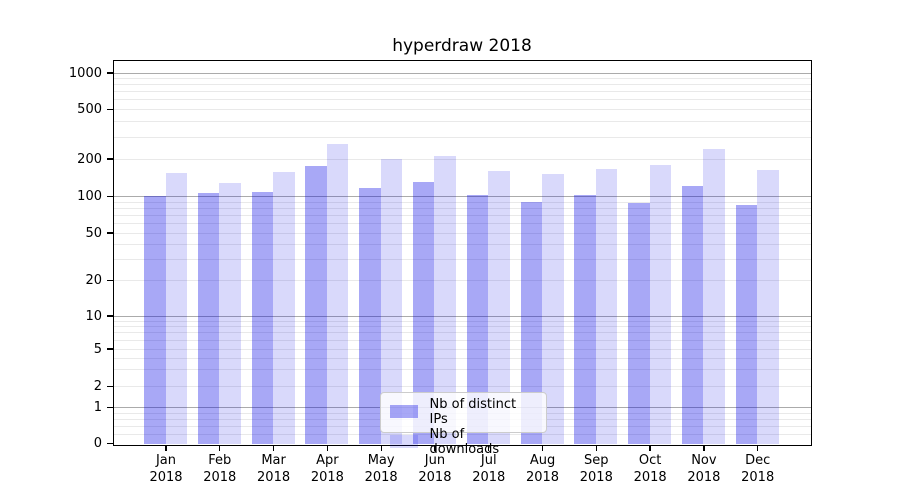 This screenshot has height=500, width=900. Describe the element at coordinates (423, 312) in the screenshot. I see `bar-distinct-ips-jun` at that location.